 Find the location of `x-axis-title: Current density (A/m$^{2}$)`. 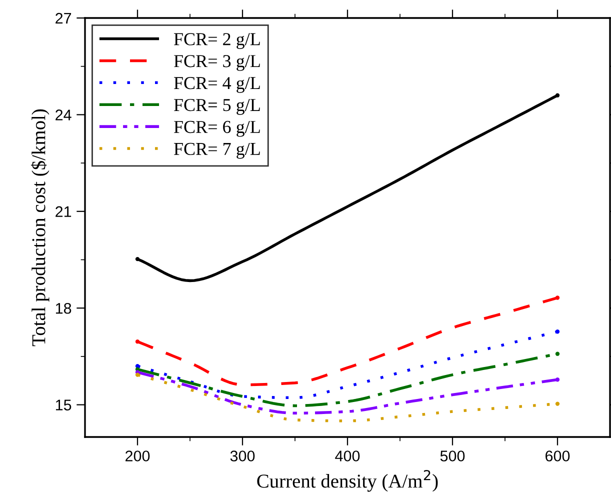

x-axis-title: Current density (A/m$^{2}$) is located at coordinates (347, 481).